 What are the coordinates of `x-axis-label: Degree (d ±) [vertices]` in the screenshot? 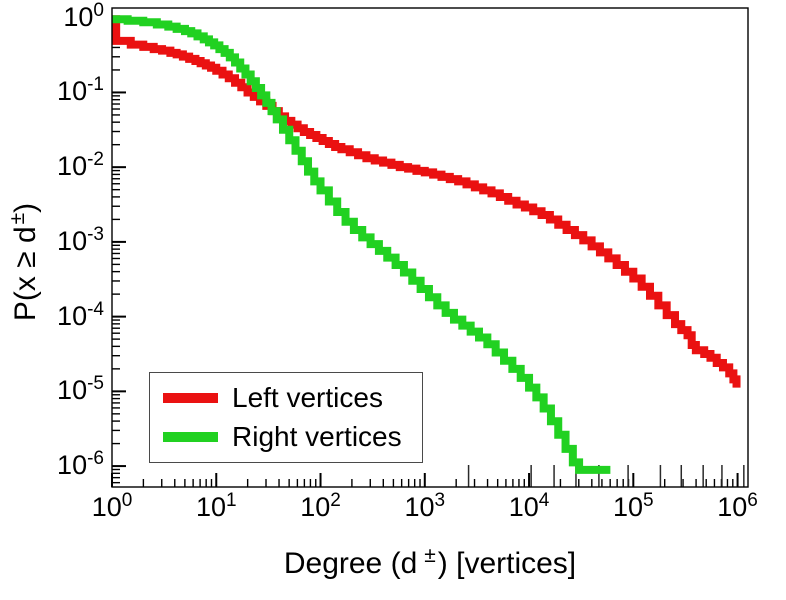 It's located at (430, 562).